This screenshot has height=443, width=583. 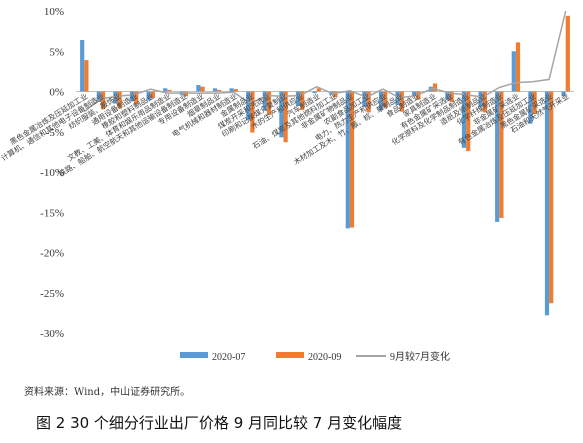 What do you see at coordinates (56, 52) in the screenshot?
I see `y-tick-label: 5%` at bounding box center [56, 52].